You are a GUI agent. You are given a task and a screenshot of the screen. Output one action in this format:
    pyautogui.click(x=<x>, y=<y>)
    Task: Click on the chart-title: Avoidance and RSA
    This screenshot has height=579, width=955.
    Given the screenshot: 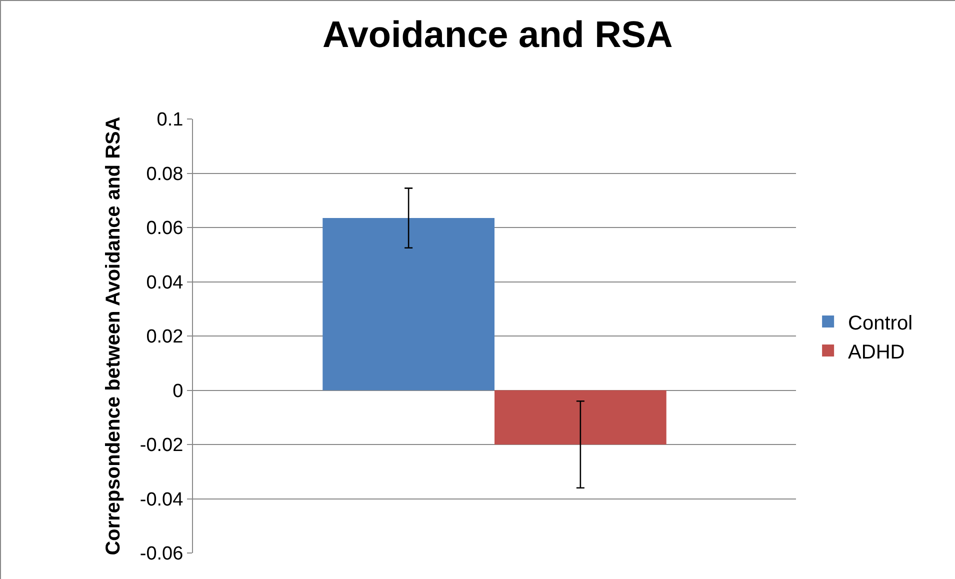 What is the action you would take?
    pyautogui.click(x=497, y=35)
    